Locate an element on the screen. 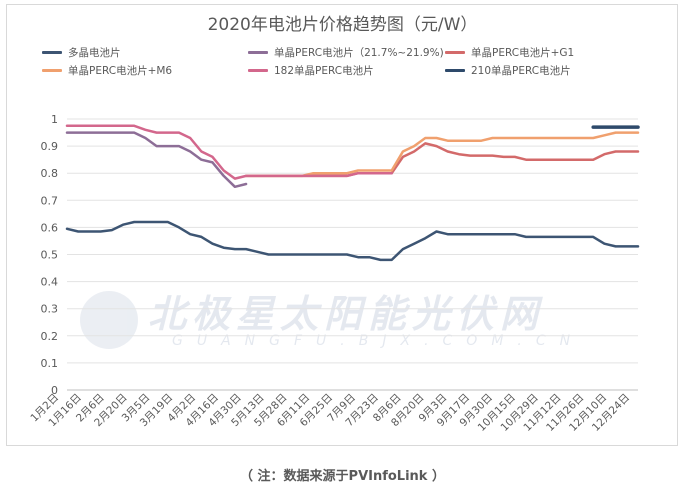 The image size is (685, 491). y-tick-label: 1 is located at coordinates (54, 119).